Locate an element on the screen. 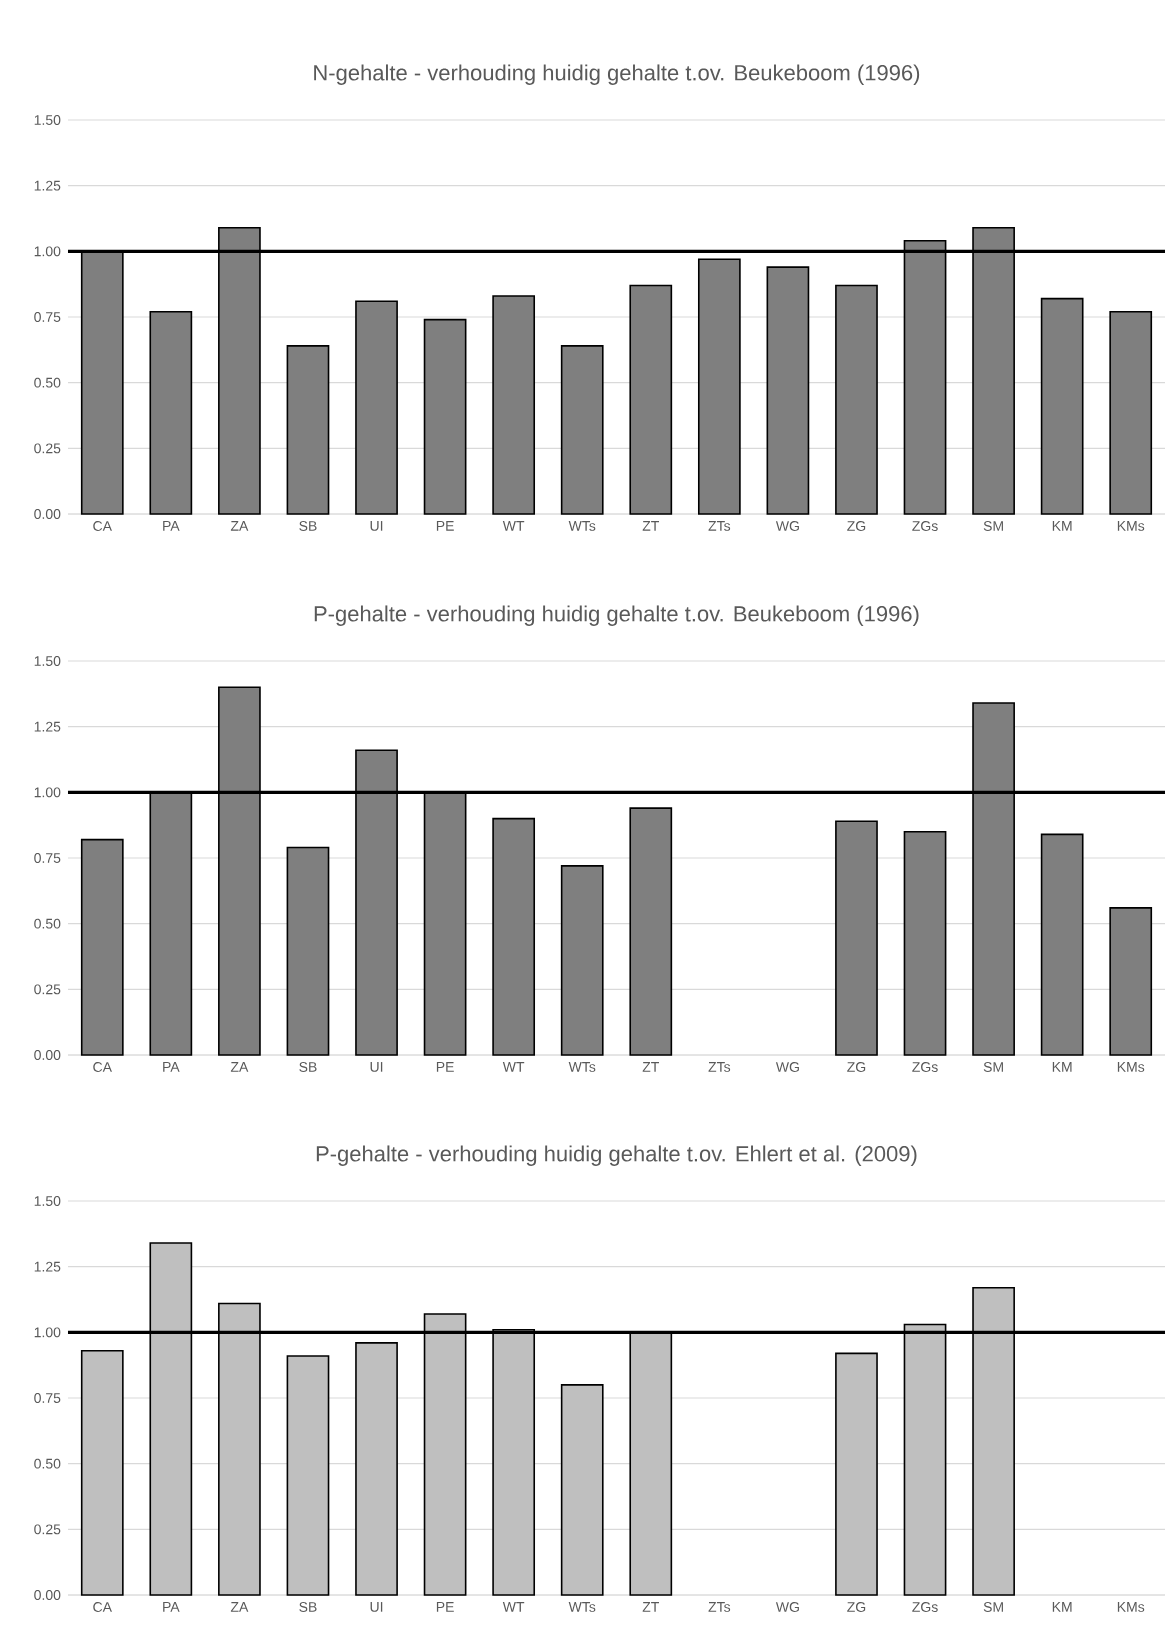 This screenshot has height=1629, width=1176. chart-title: N-gehalte - verhouding huidig gehalte t.ov. Beukeboom (1996) is located at coordinates (617, 74).